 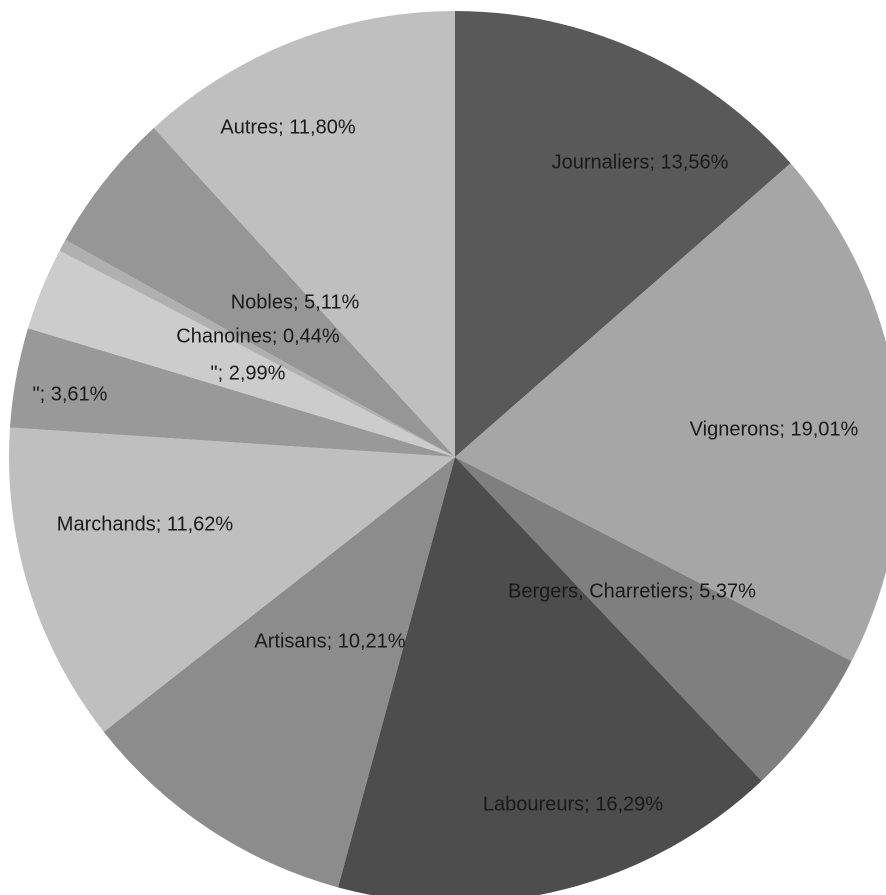 I want to click on data-label: Laboureurs; 16,29%, so click(x=573, y=804).